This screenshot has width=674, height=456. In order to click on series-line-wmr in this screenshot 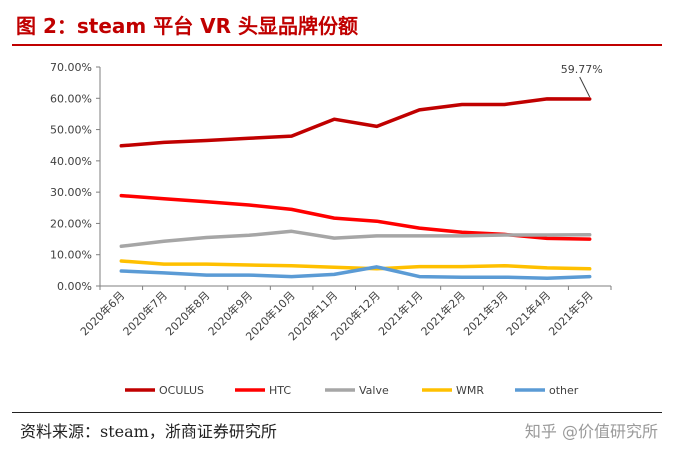, I will do `click(355, 265)`.